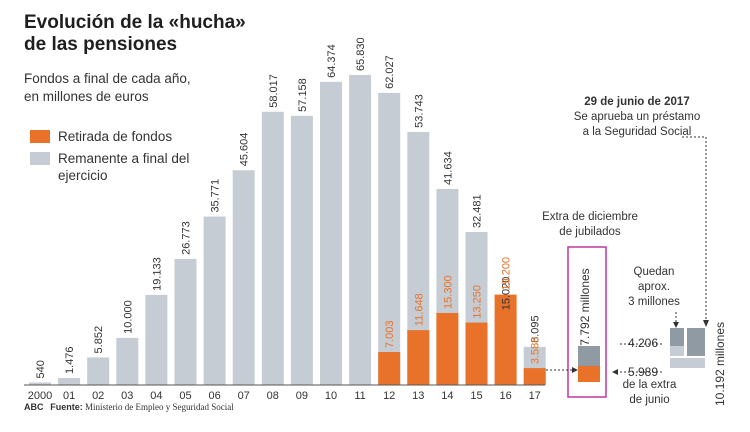 The height and width of the screenshot is (432, 750). I want to click on tick-label-17: 17, so click(535, 396).